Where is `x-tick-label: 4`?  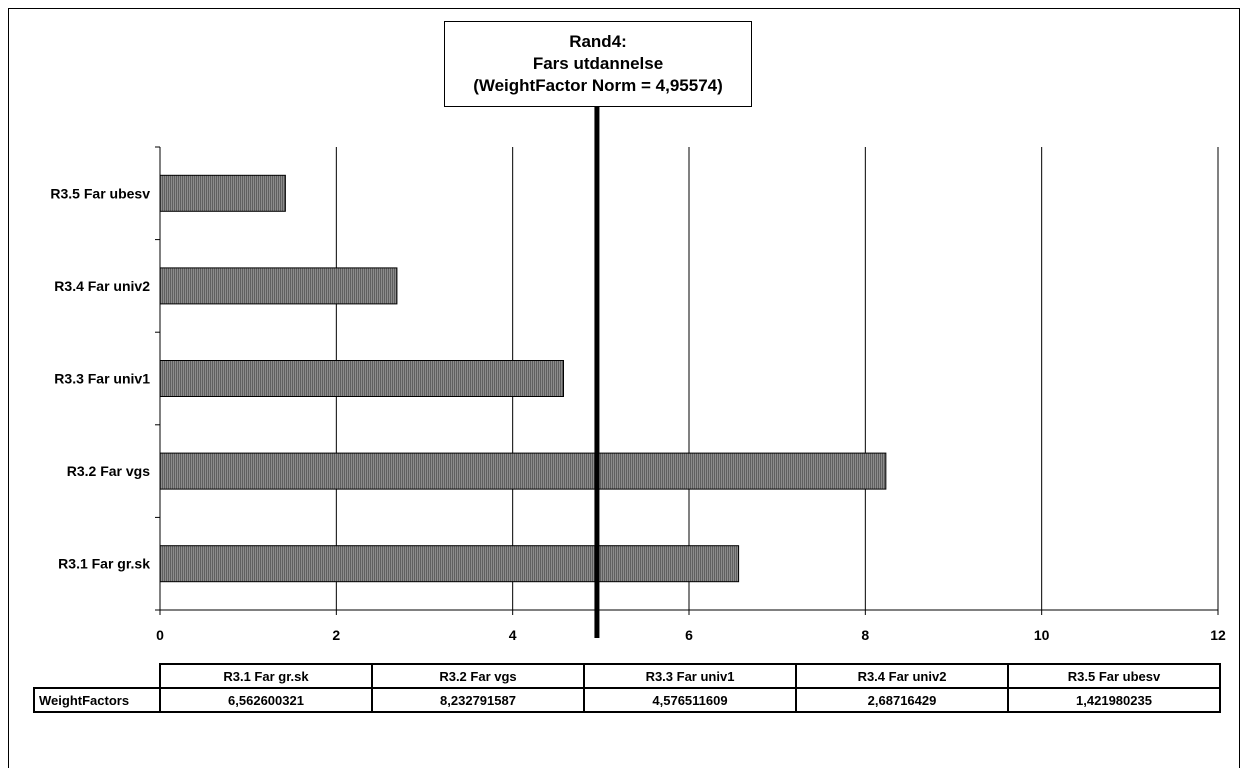 x-tick-label: 4 is located at coordinates (513, 635).